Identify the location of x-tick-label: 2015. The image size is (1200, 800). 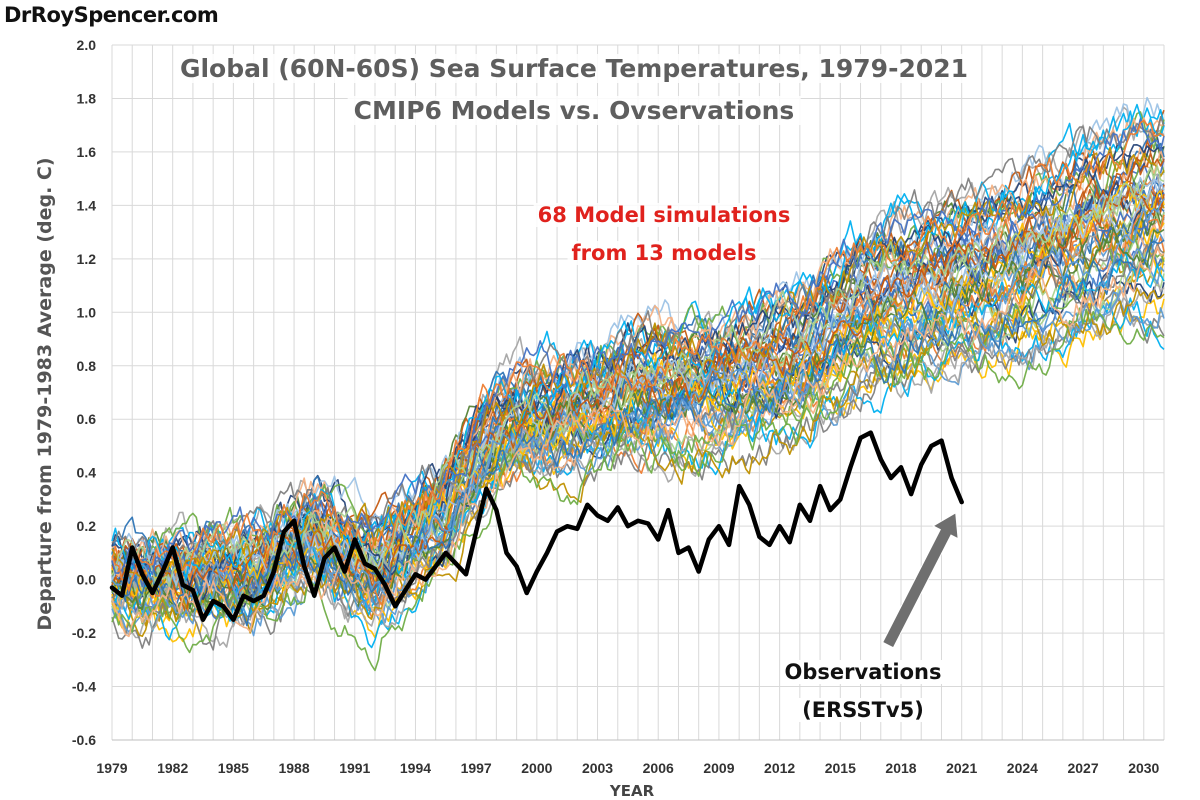
(840, 768).